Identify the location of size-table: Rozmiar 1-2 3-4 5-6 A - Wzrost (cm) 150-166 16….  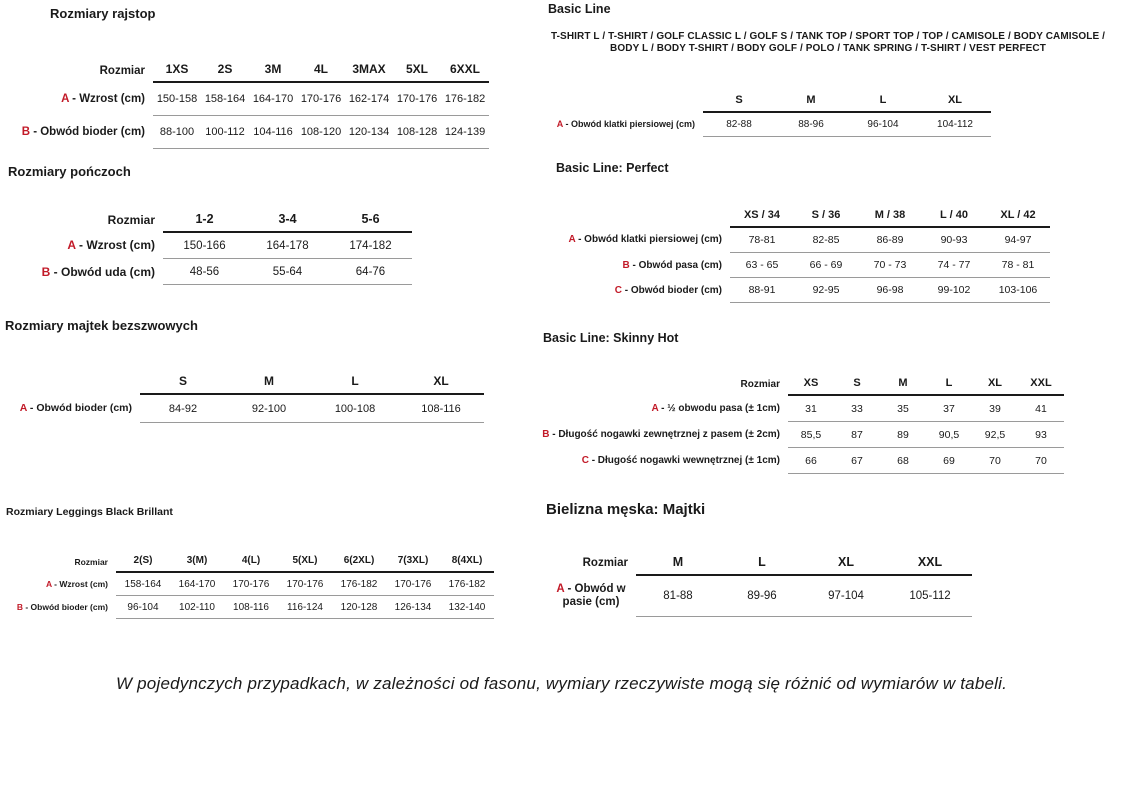
(211, 245).